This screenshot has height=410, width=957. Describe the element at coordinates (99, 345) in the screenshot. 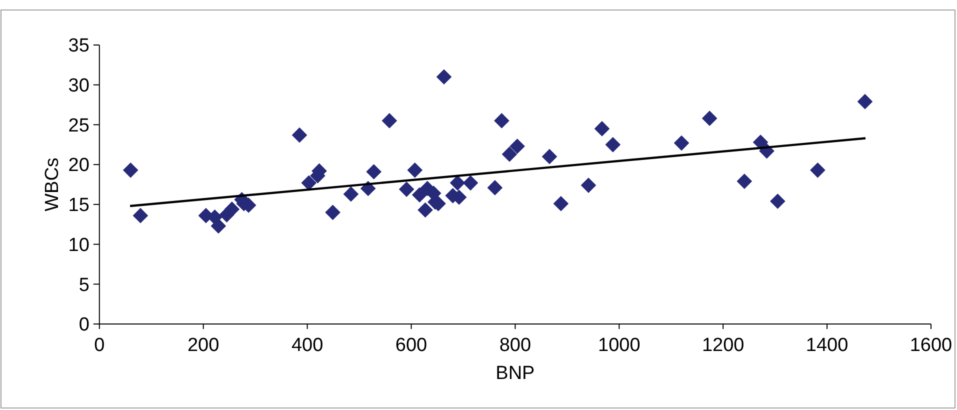

I see `x-tick-label: 0` at that location.